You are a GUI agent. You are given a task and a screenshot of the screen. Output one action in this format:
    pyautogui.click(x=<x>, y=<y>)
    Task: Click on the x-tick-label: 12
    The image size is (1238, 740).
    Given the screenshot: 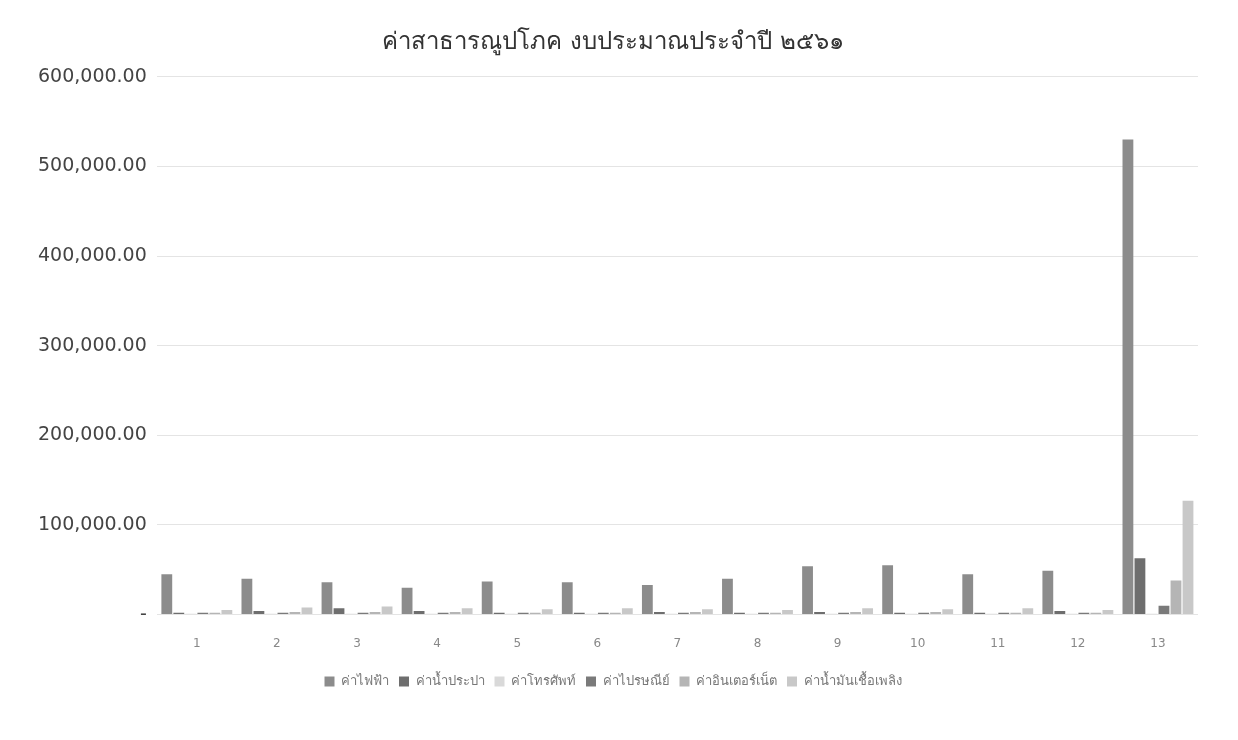 What is the action you would take?
    pyautogui.click(x=1078, y=642)
    